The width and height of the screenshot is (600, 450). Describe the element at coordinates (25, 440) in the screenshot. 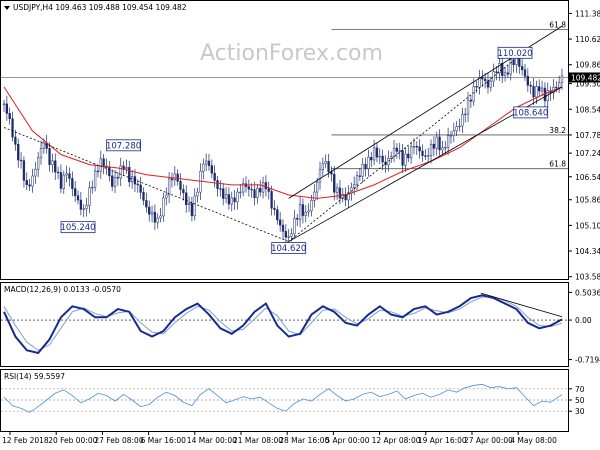

I see `x-tick-label: 12 Feb 2018` at that location.